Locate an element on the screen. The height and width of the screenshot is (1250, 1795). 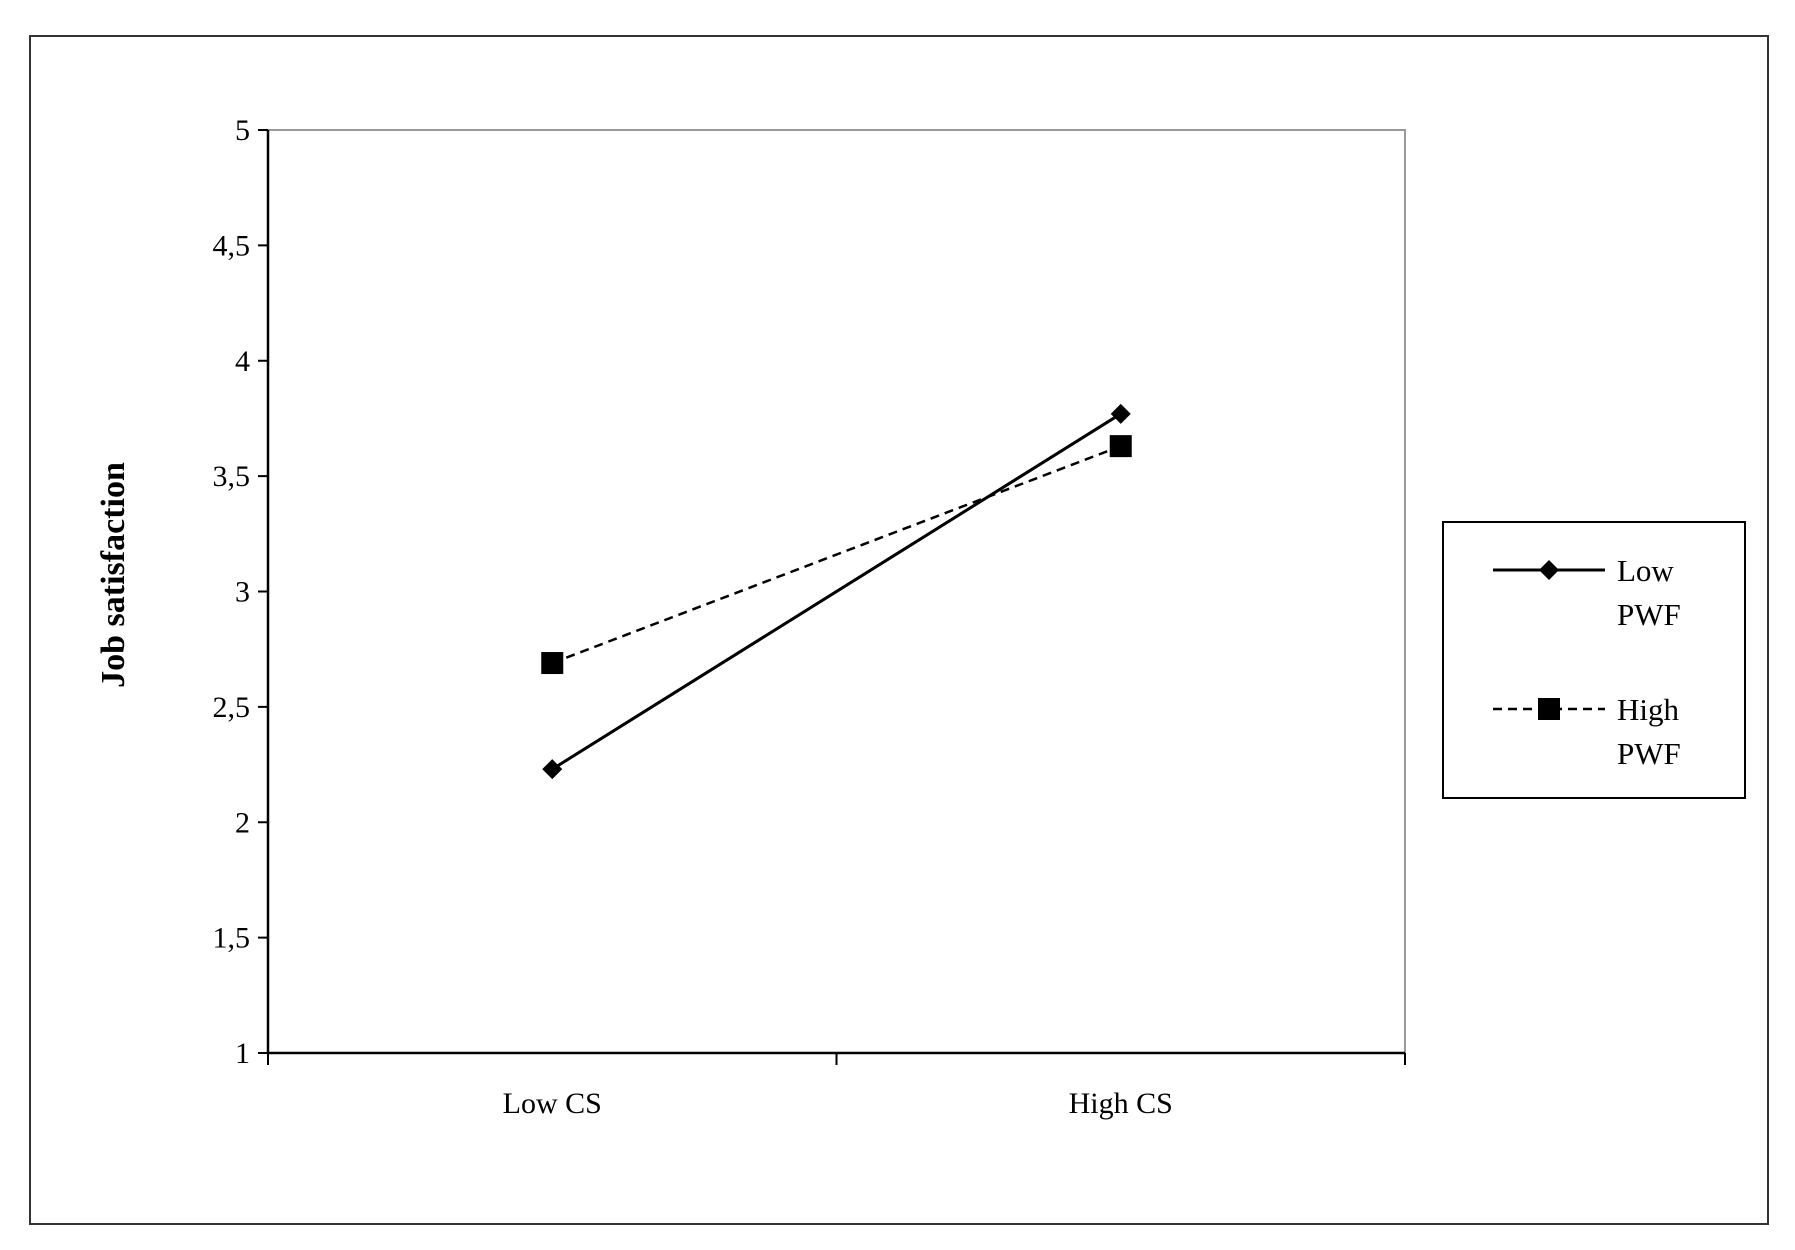
legend-label: Low is located at coordinates (1645, 570).